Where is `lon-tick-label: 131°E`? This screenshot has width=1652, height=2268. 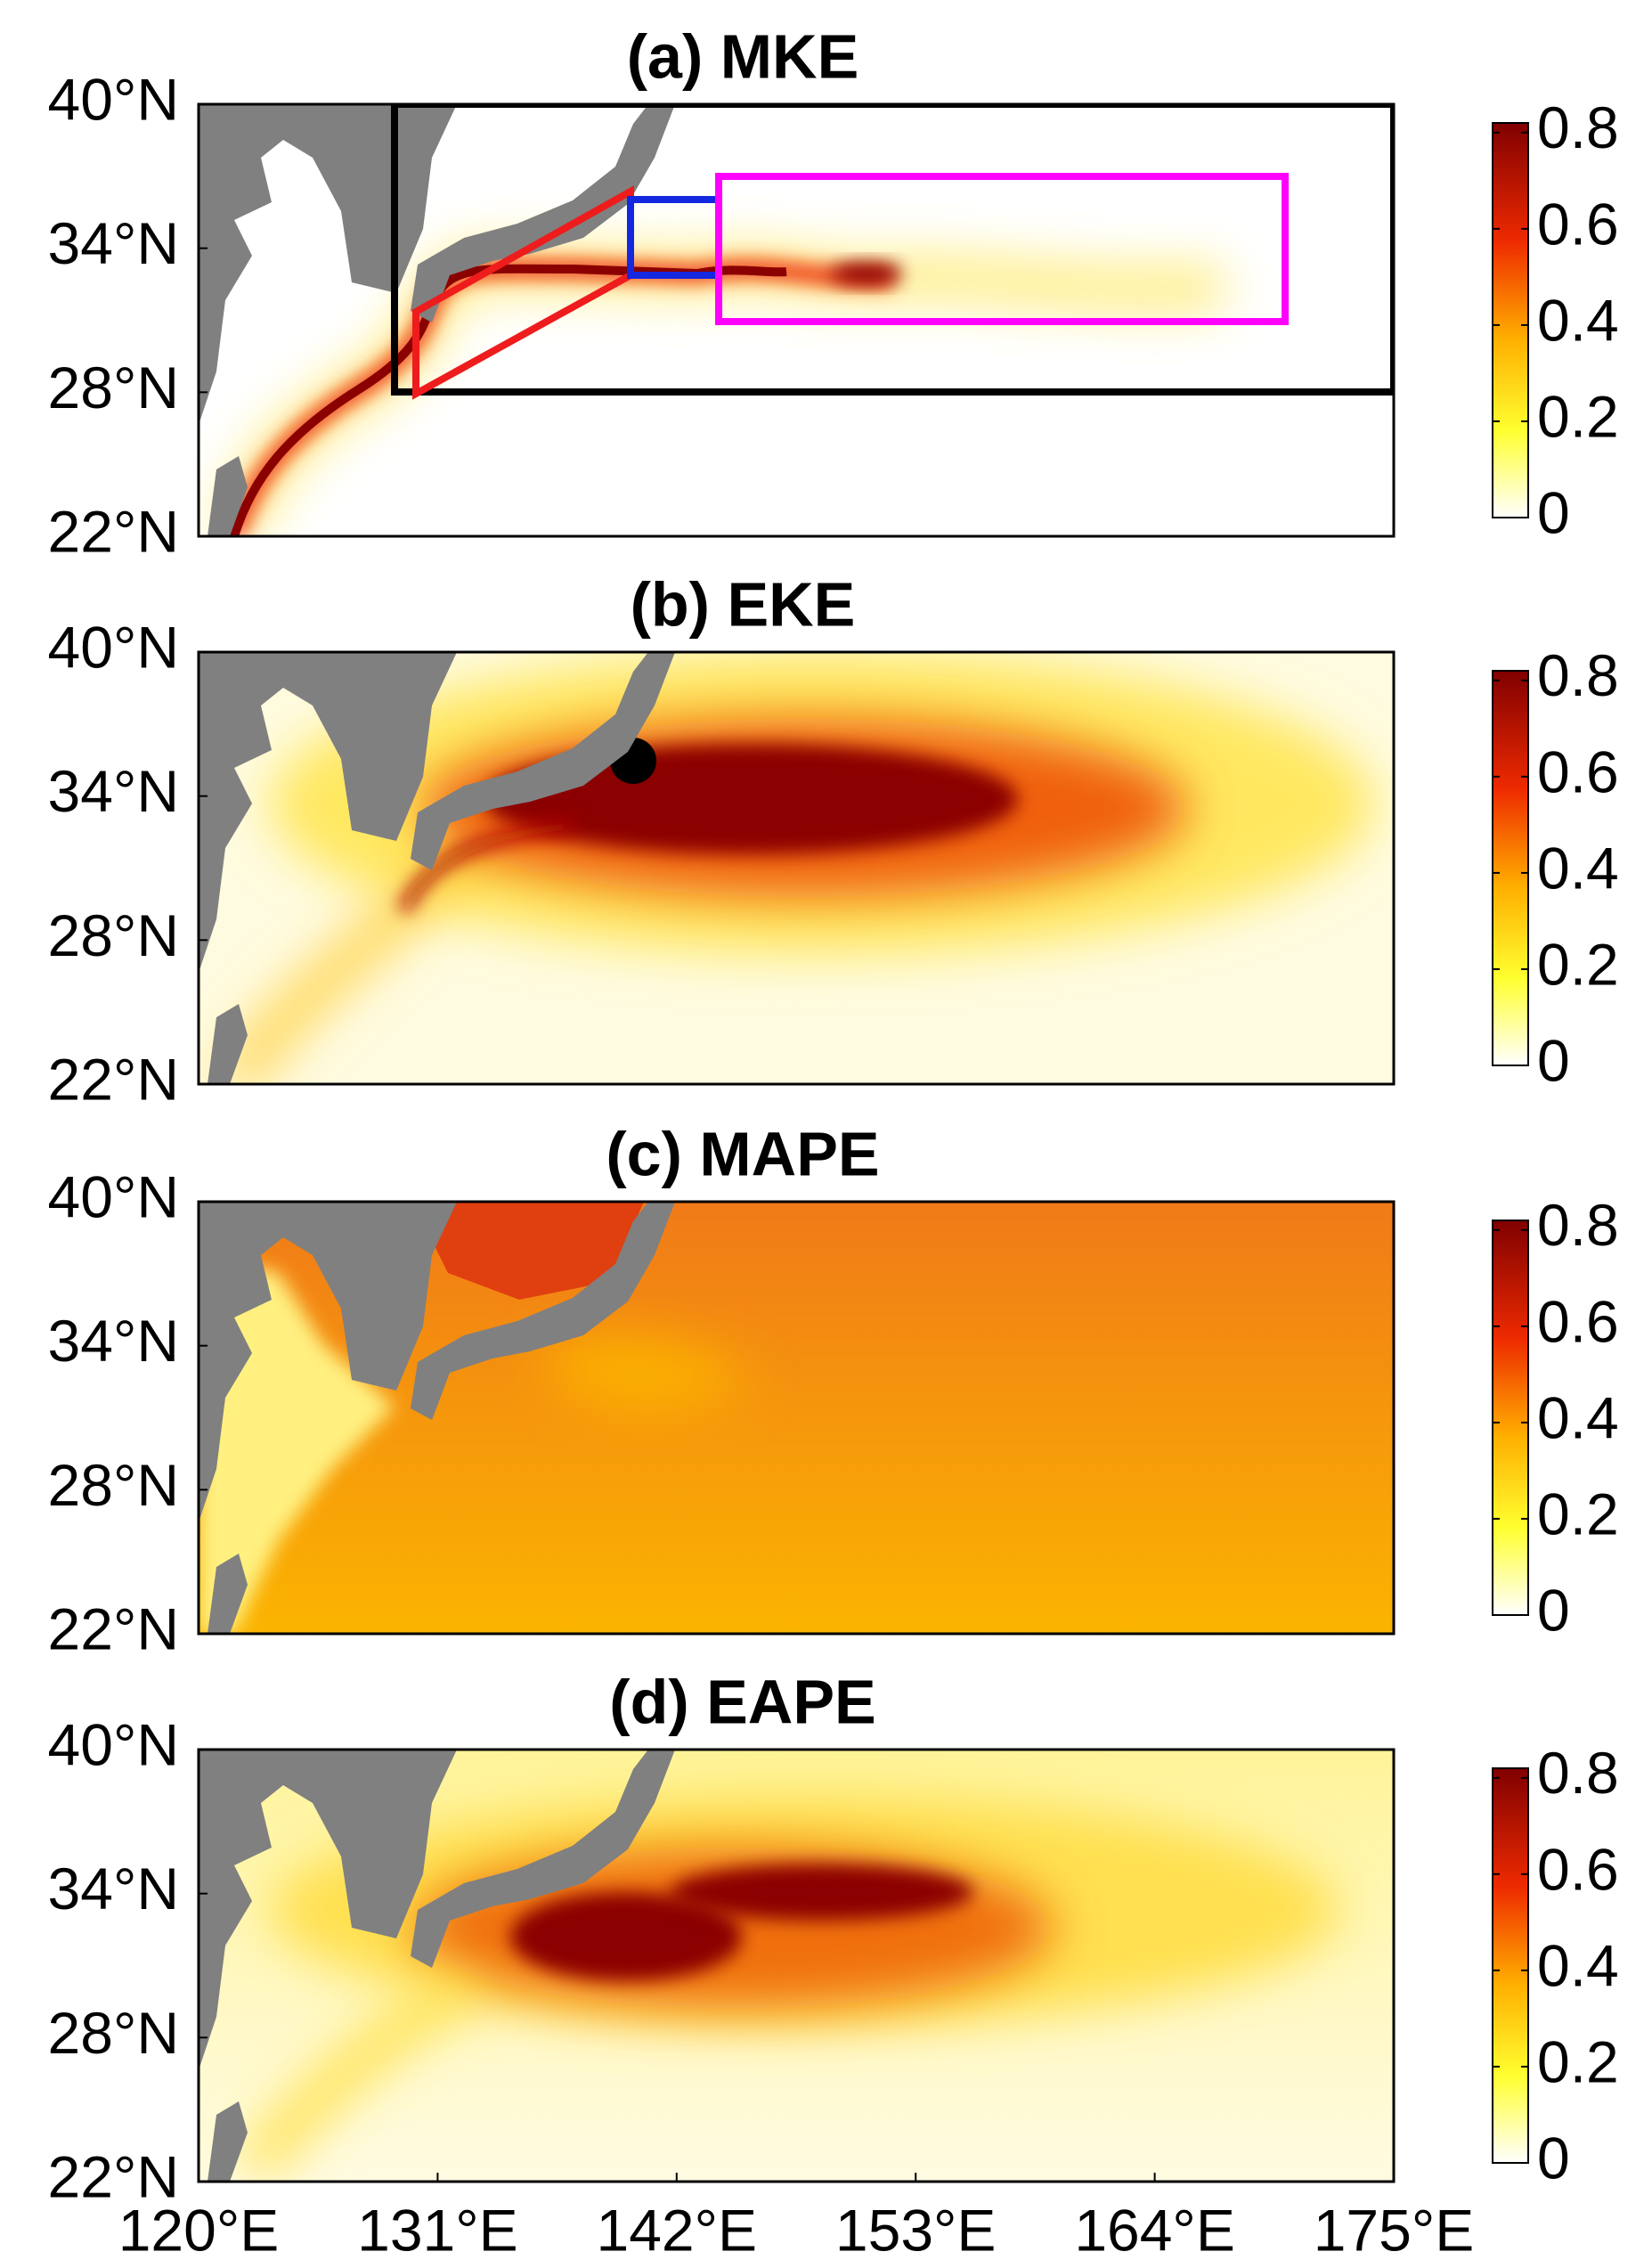
lon-tick-label: 131°E is located at coordinates (437, 2230).